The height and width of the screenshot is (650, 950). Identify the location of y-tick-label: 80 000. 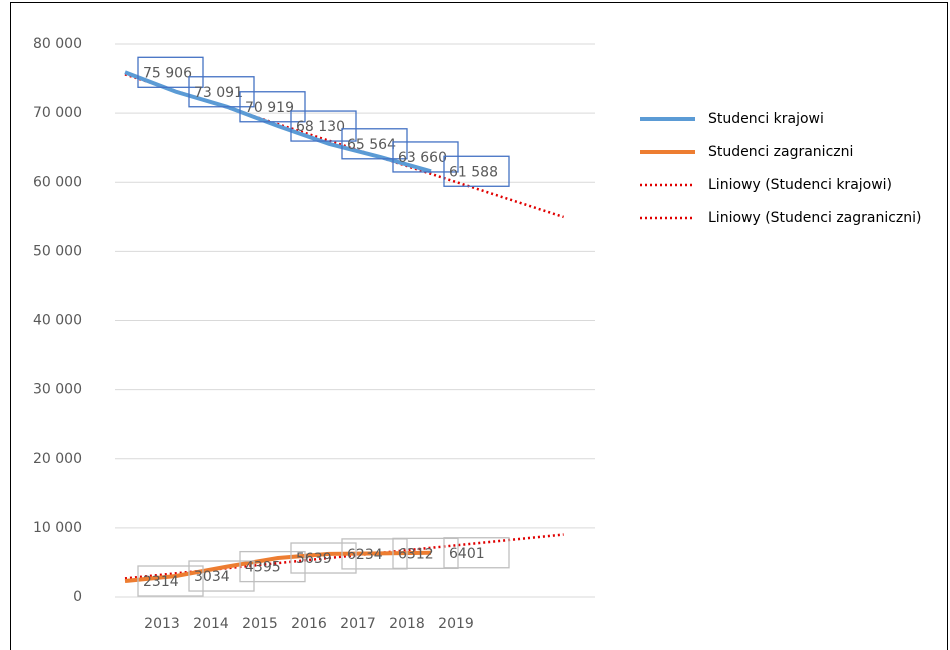
(57, 44).